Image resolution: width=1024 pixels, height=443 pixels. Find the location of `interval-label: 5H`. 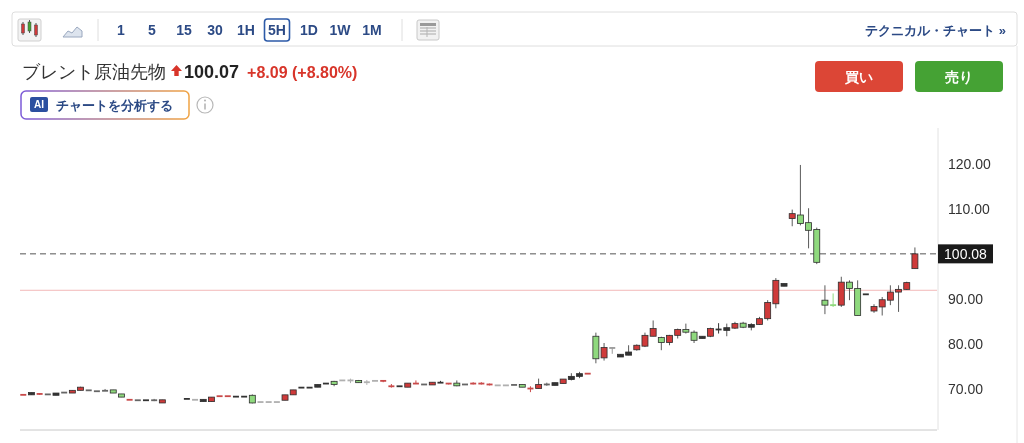

interval-label: 5H is located at coordinates (277, 30).